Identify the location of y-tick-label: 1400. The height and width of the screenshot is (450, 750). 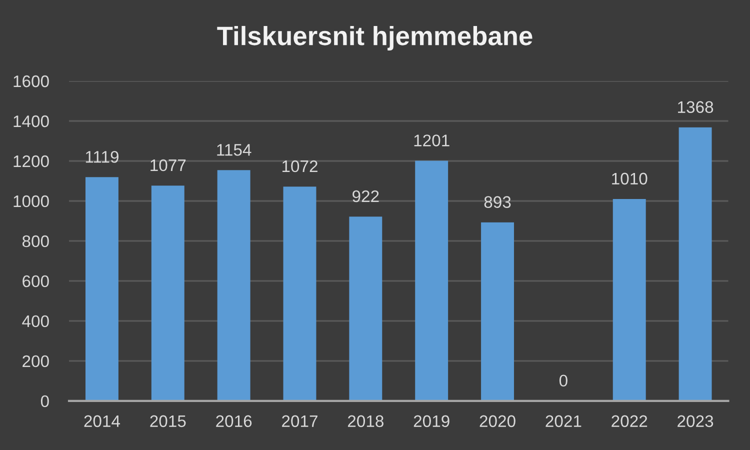
(31, 121).